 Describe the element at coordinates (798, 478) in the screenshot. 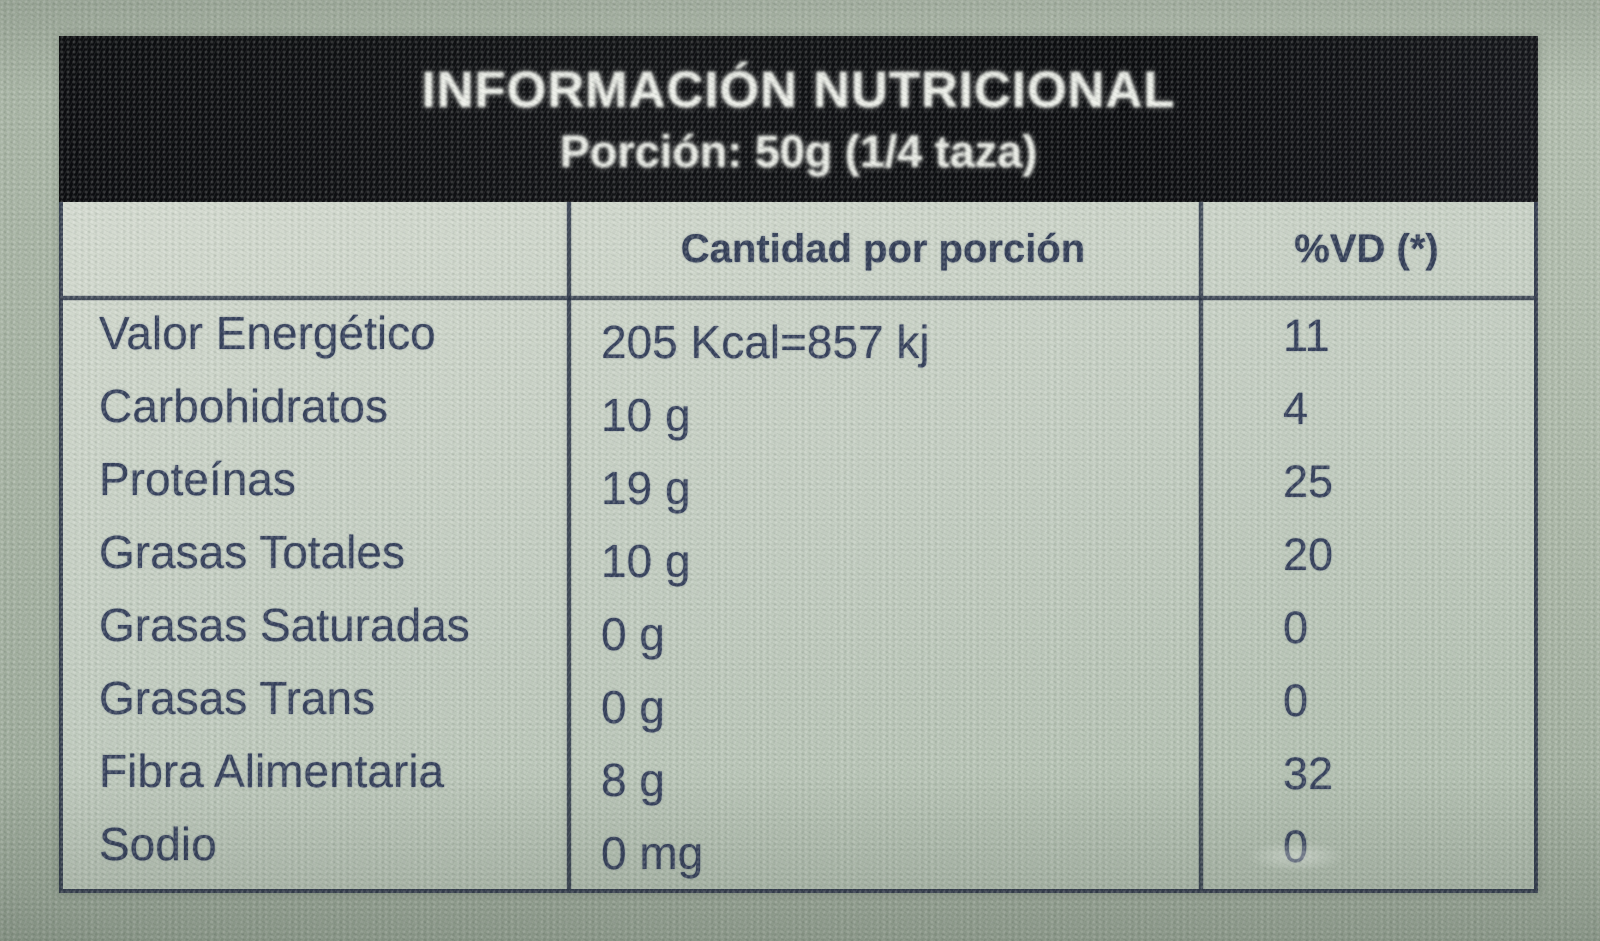

I see `nutrient-row: Proteínas 19 g 25` at that location.